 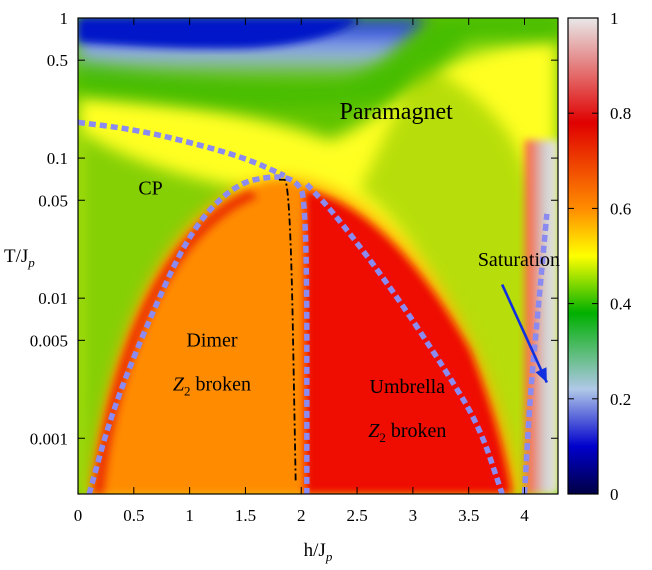 What do you see at coordinates (356, 515) in the screenshot?
I see `x-tick-label: 2.5` at bounding box center [356, 515].